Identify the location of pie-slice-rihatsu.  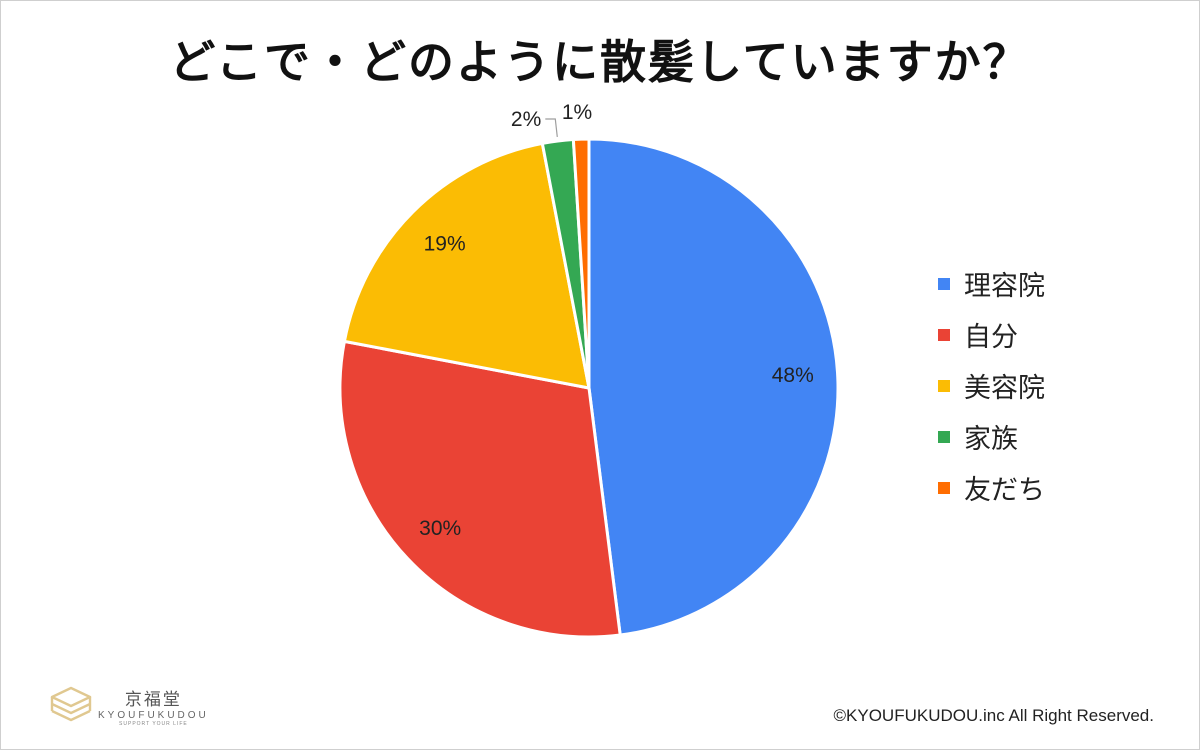
(713, 387).